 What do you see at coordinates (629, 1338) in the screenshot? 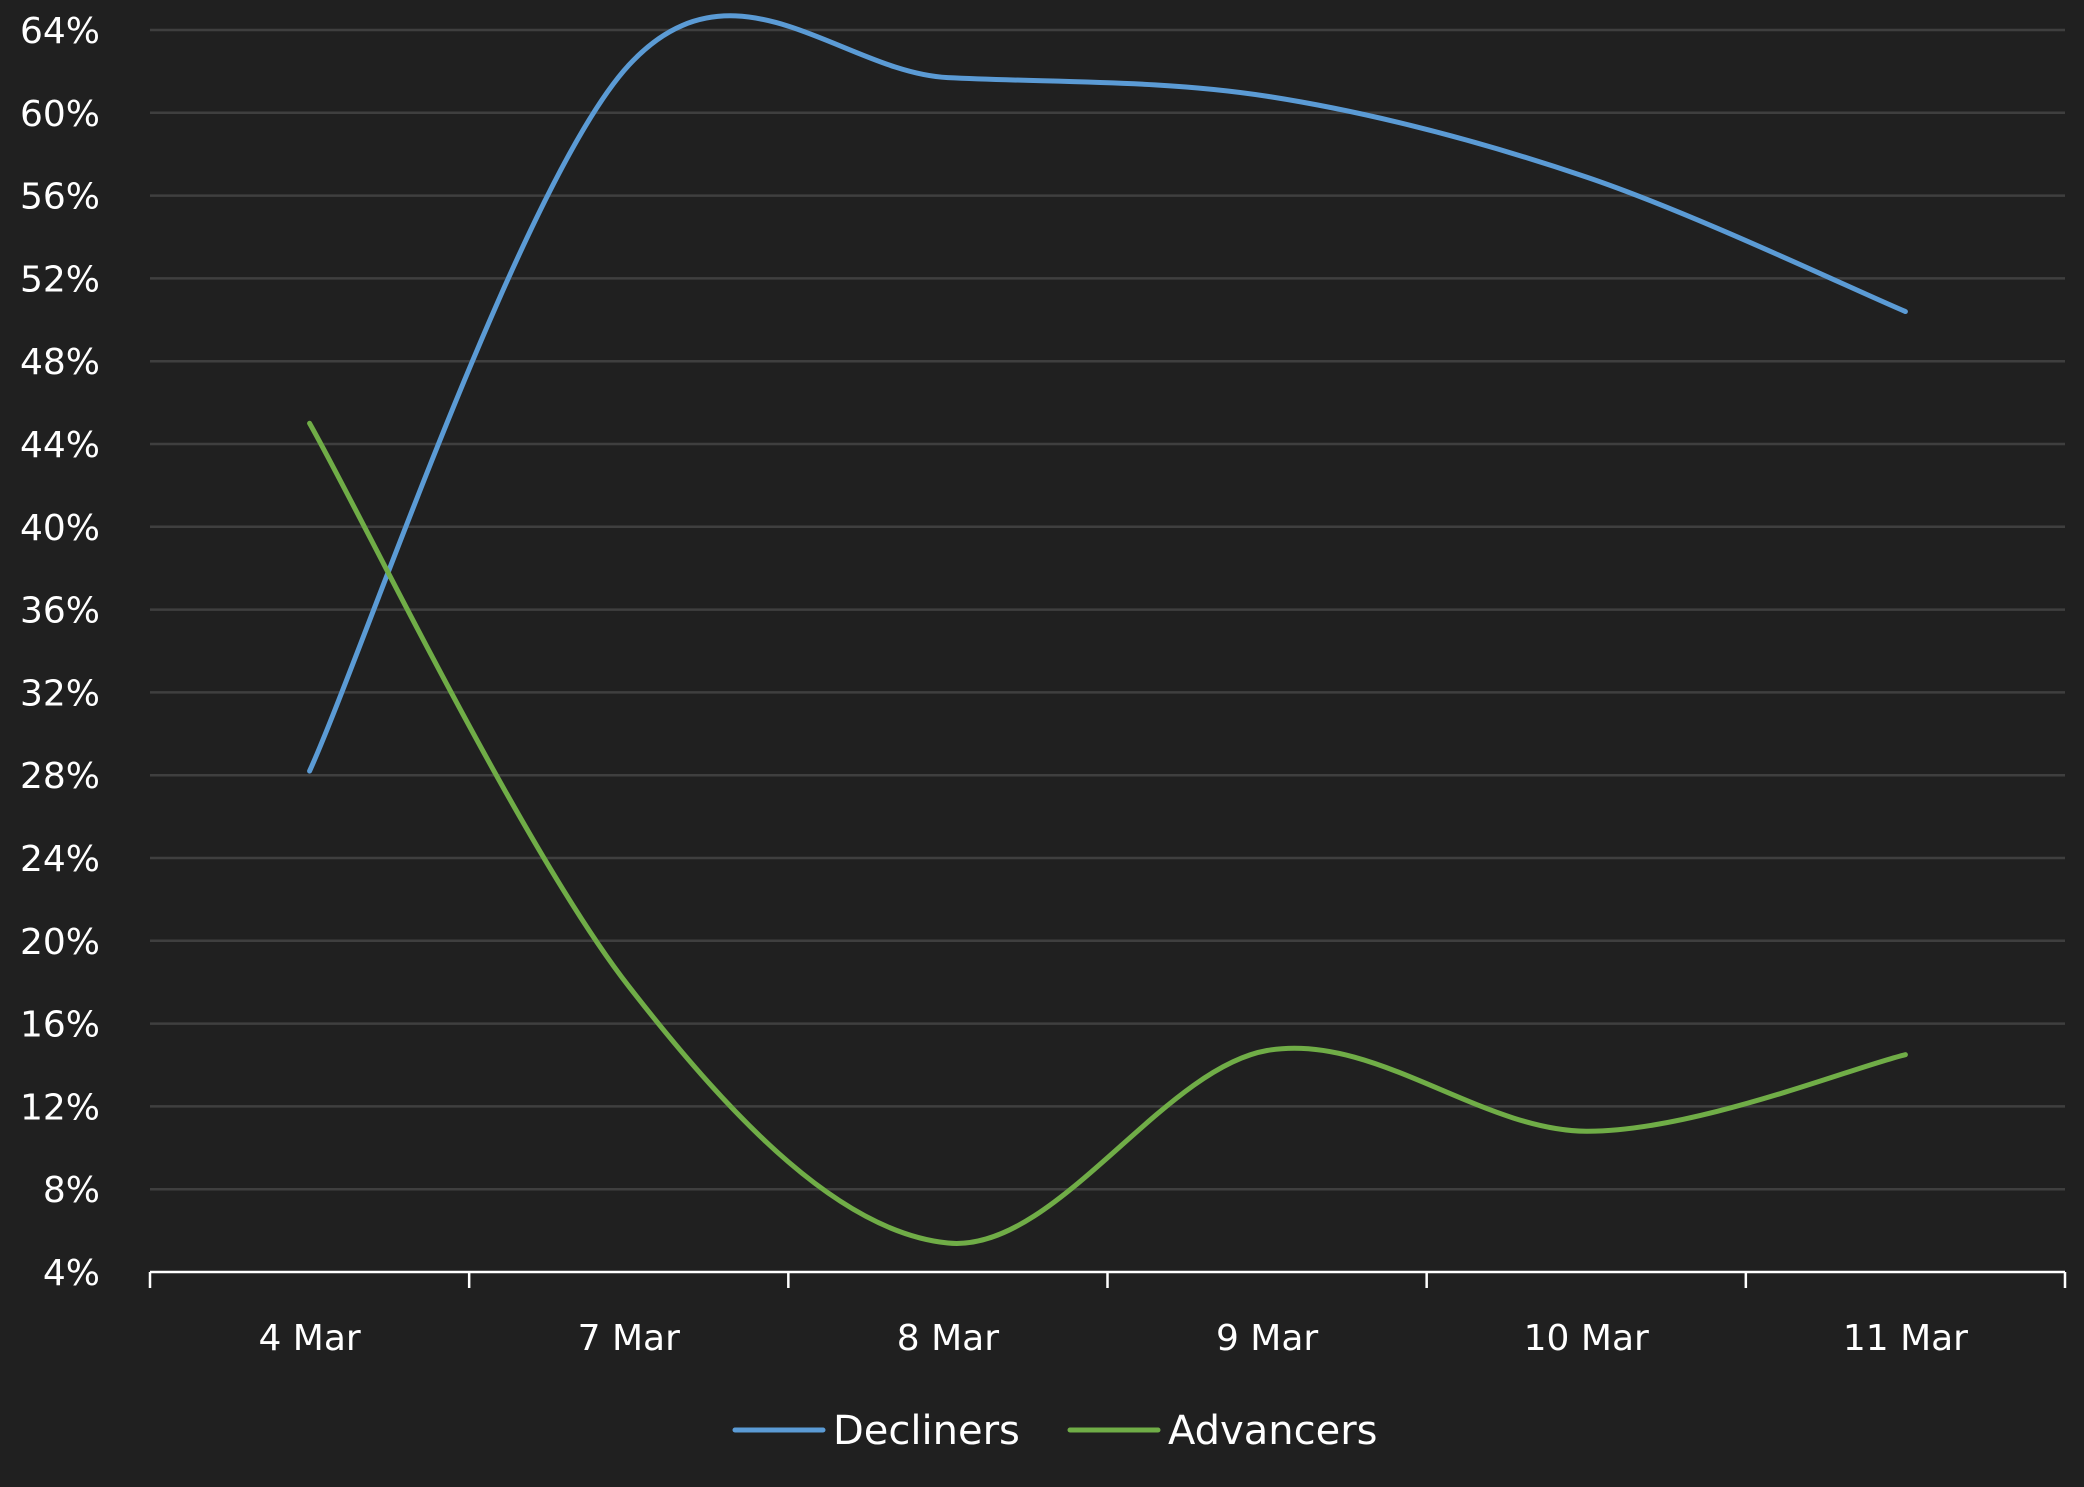
I see `x-tick-label: 7 Mar` at bounding box center [629, 1338].